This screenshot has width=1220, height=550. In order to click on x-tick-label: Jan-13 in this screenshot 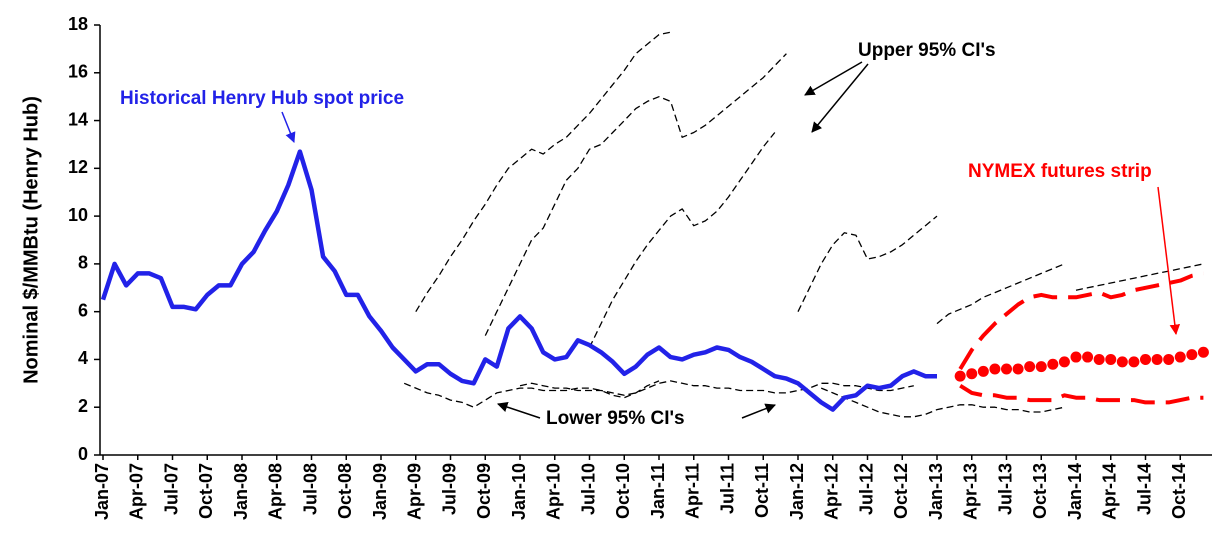, I will do `click(936, 491)`.